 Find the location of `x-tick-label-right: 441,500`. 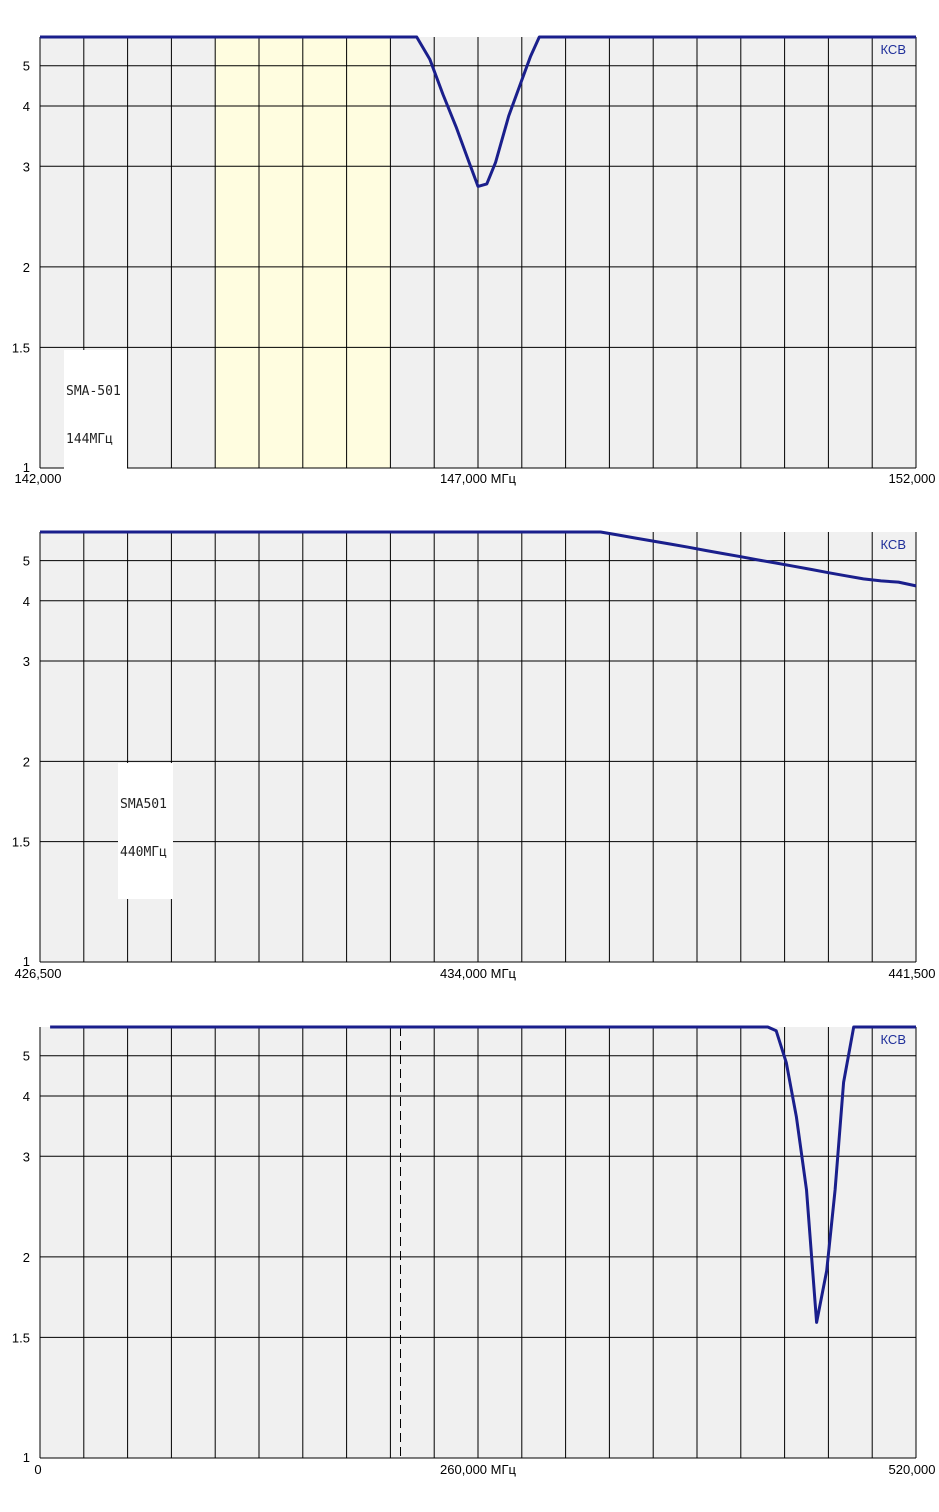

x-tick-label-right: 441,500 is located at coordinates (912, 973).